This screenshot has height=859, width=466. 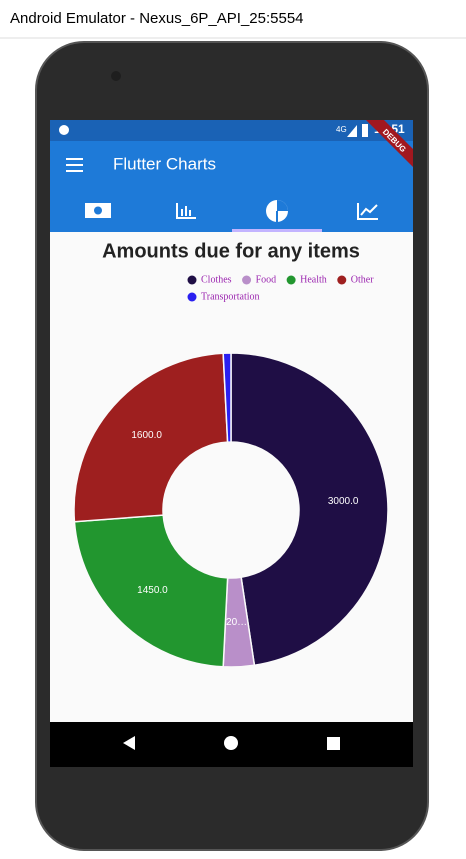 I want to click on network-label: 4G, so click(x=341, y=129).